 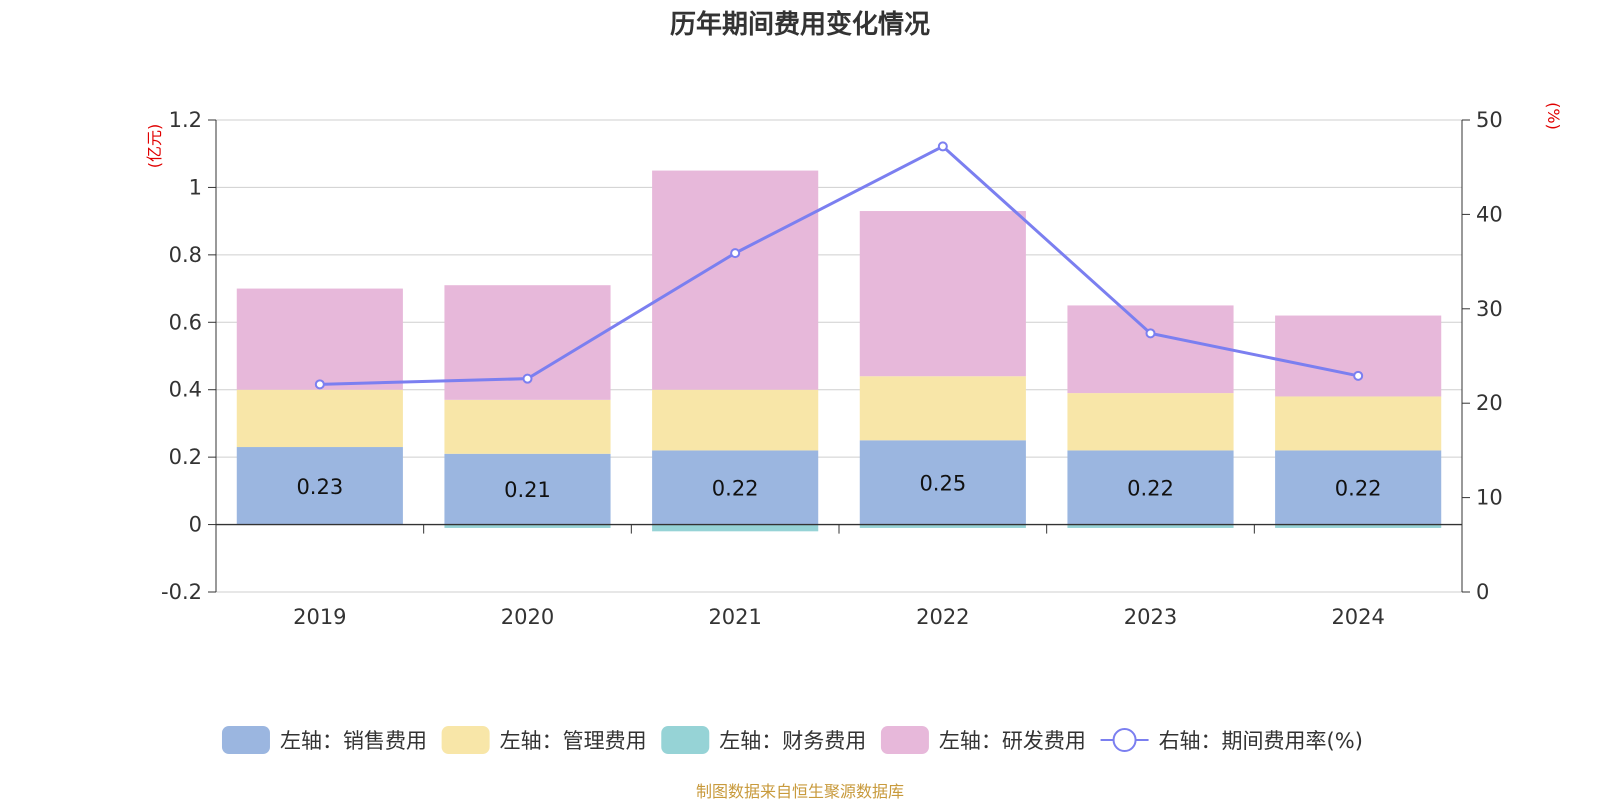 I want to click on legend-label: 左轴：研发费用, so click(x=1012, y=741).